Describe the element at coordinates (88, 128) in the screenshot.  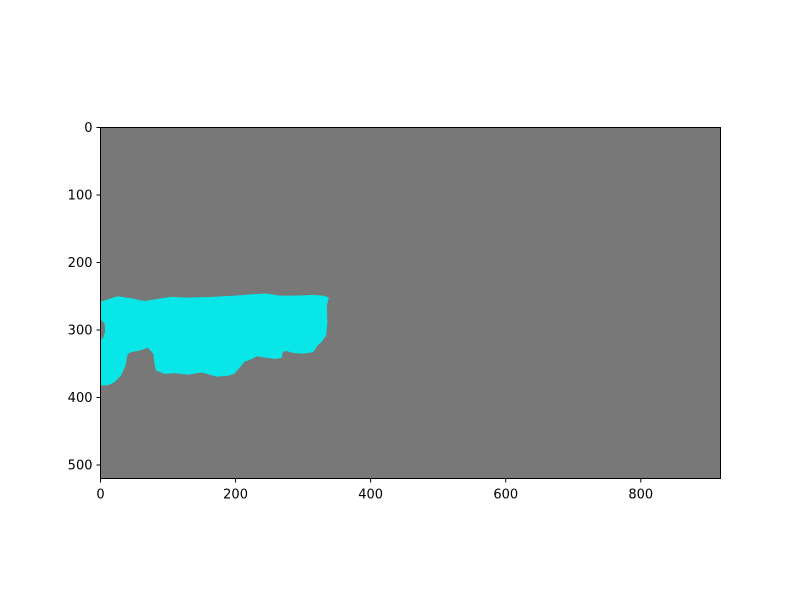
I see `y-tick-label: 0` at that location.